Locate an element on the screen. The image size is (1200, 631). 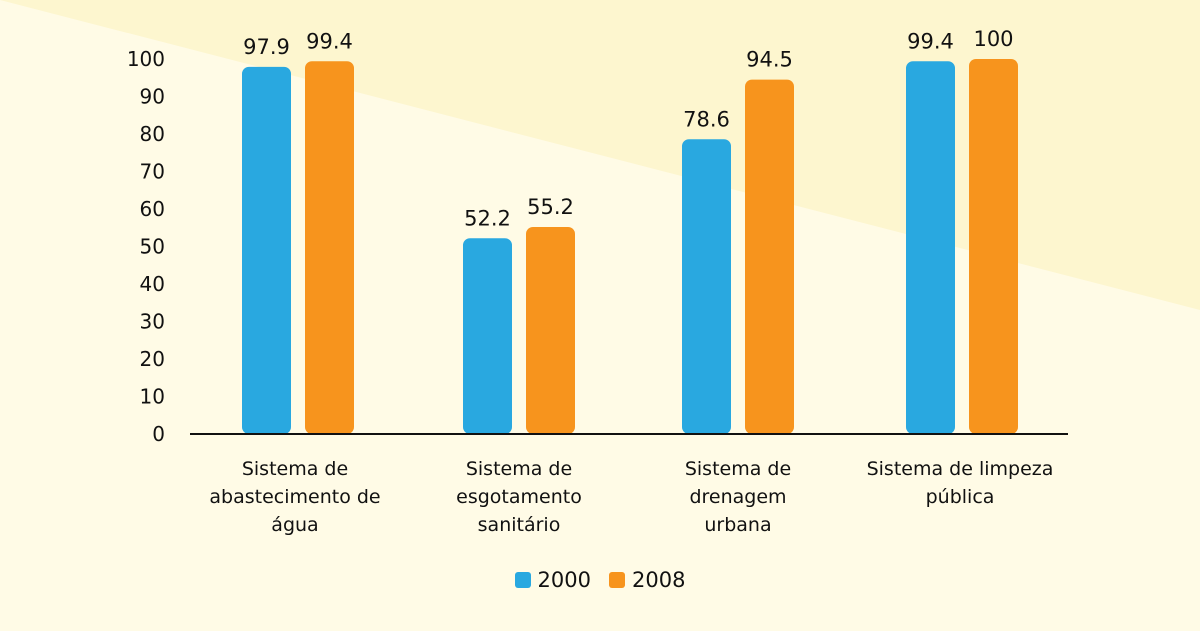
y-tick-label: 100 is located at coordinates (146, 59).